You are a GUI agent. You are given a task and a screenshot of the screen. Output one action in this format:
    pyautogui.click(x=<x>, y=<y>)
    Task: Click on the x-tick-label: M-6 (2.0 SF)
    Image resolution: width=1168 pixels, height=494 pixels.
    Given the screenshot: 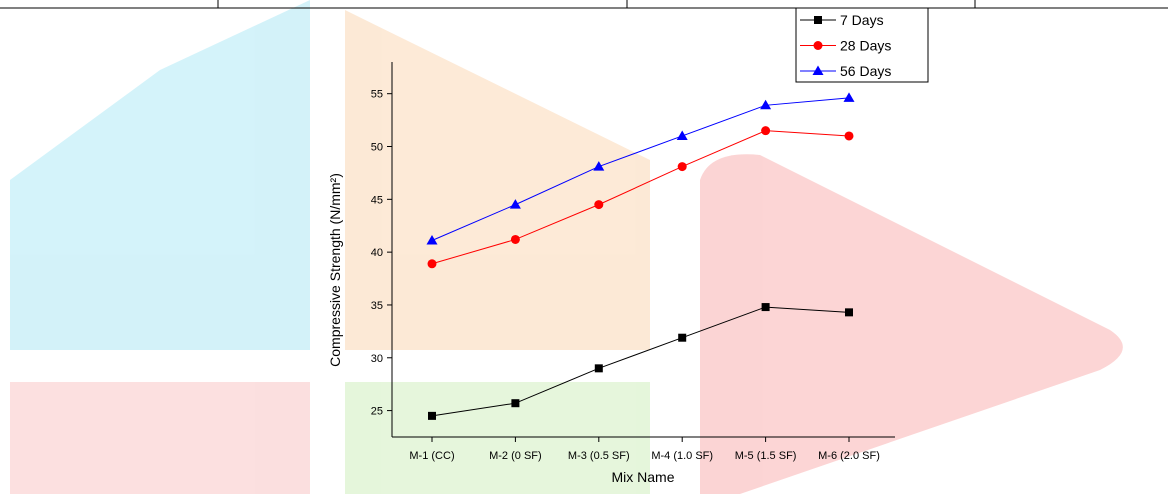 What is the action you would take?
    pyautogui.click(x=849, y=456)
    